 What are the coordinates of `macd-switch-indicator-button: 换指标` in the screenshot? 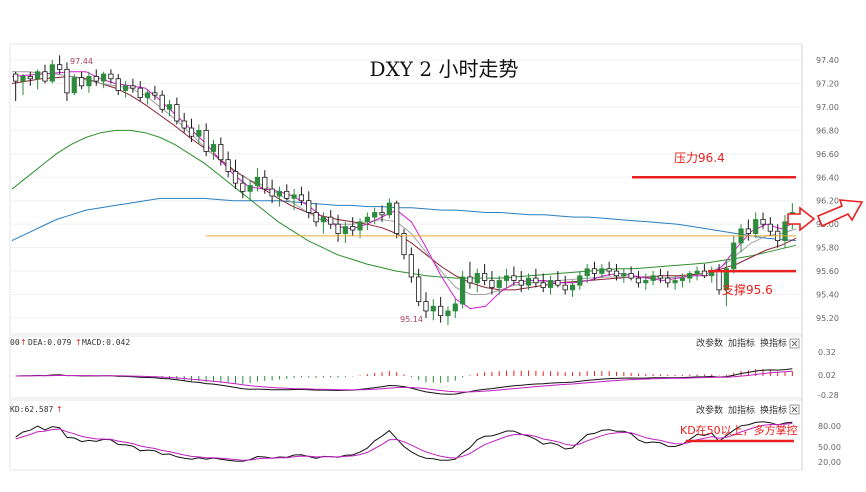 It's located at (773, 343).